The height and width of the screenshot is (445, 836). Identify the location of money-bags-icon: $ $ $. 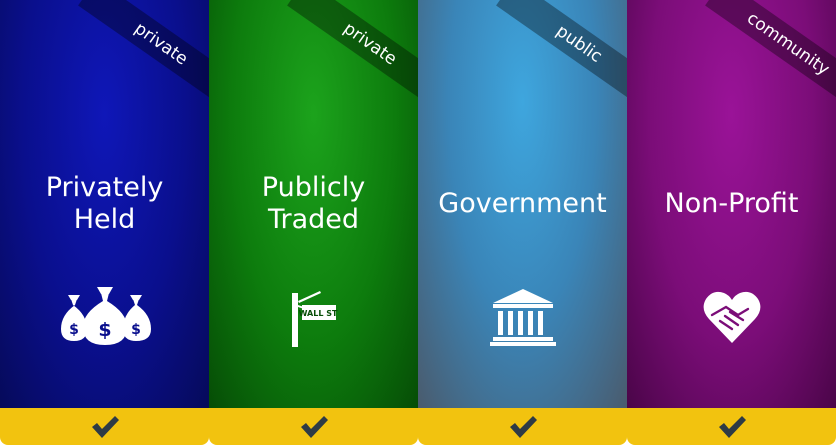
(105, 316).